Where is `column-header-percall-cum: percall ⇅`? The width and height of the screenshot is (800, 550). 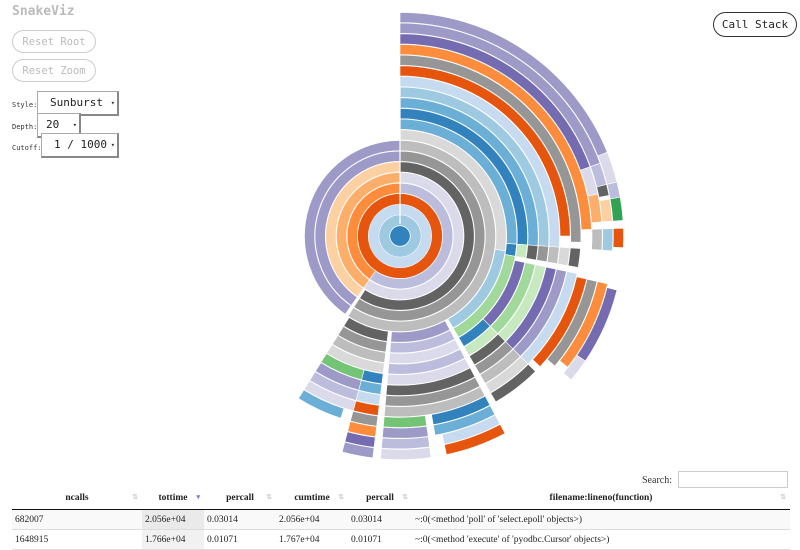 column-header-percall-cum: percall ⇅ is located at coordinates (380, 498).